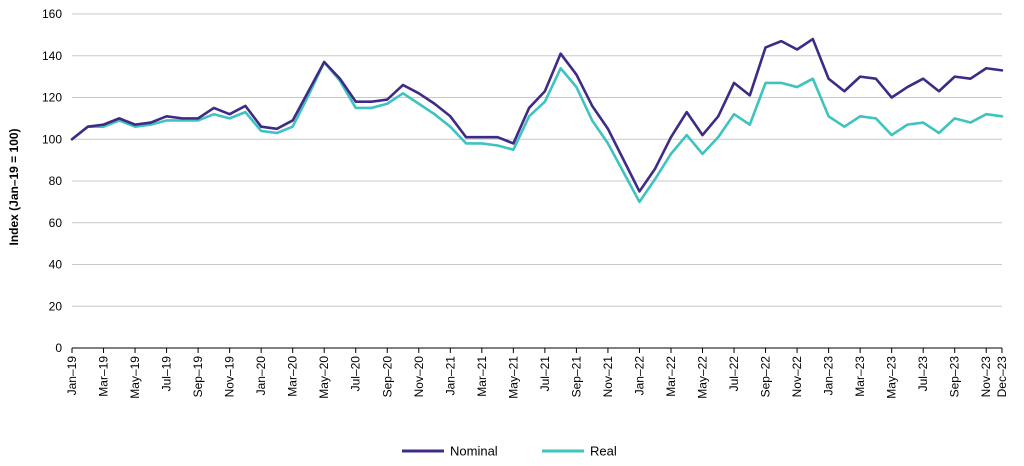 This screenshot has height=466, width=1024. I want to click on x-tick-label: Jan–20, so click(261, 376).